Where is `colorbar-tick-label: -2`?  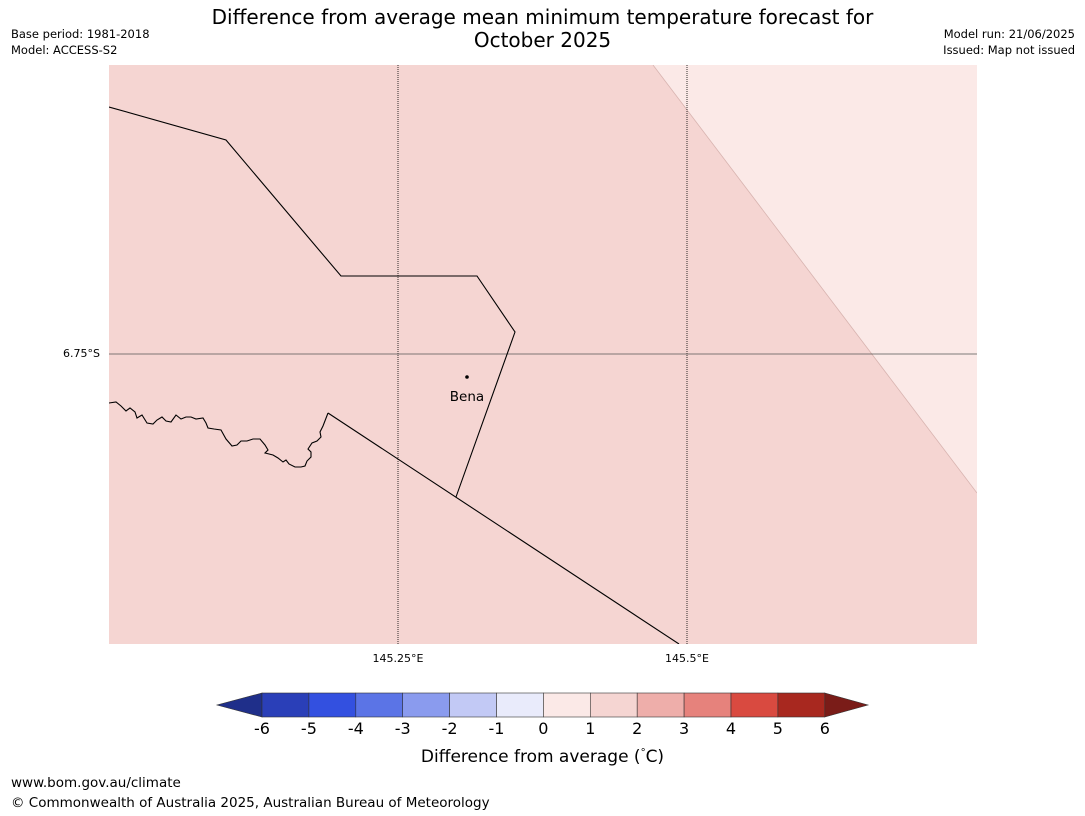 colorbar-tick-label: -2 is located at coordinates (449, 728).